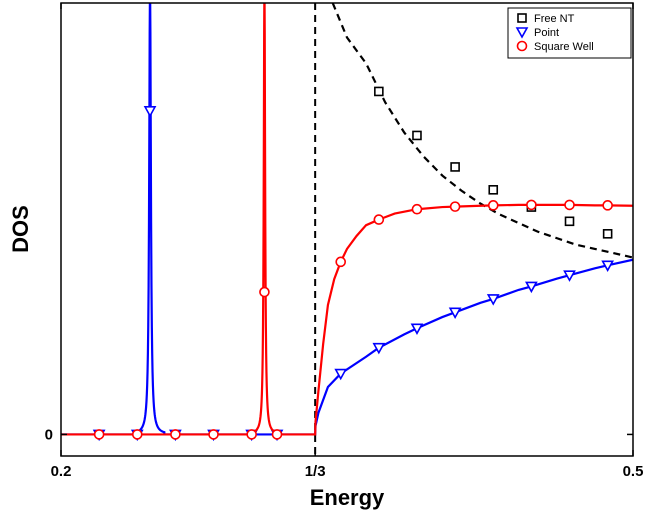 The height and width of the screenshot is (517, 647). I want to click on y-axis-title: DOS, so click(20, 229).